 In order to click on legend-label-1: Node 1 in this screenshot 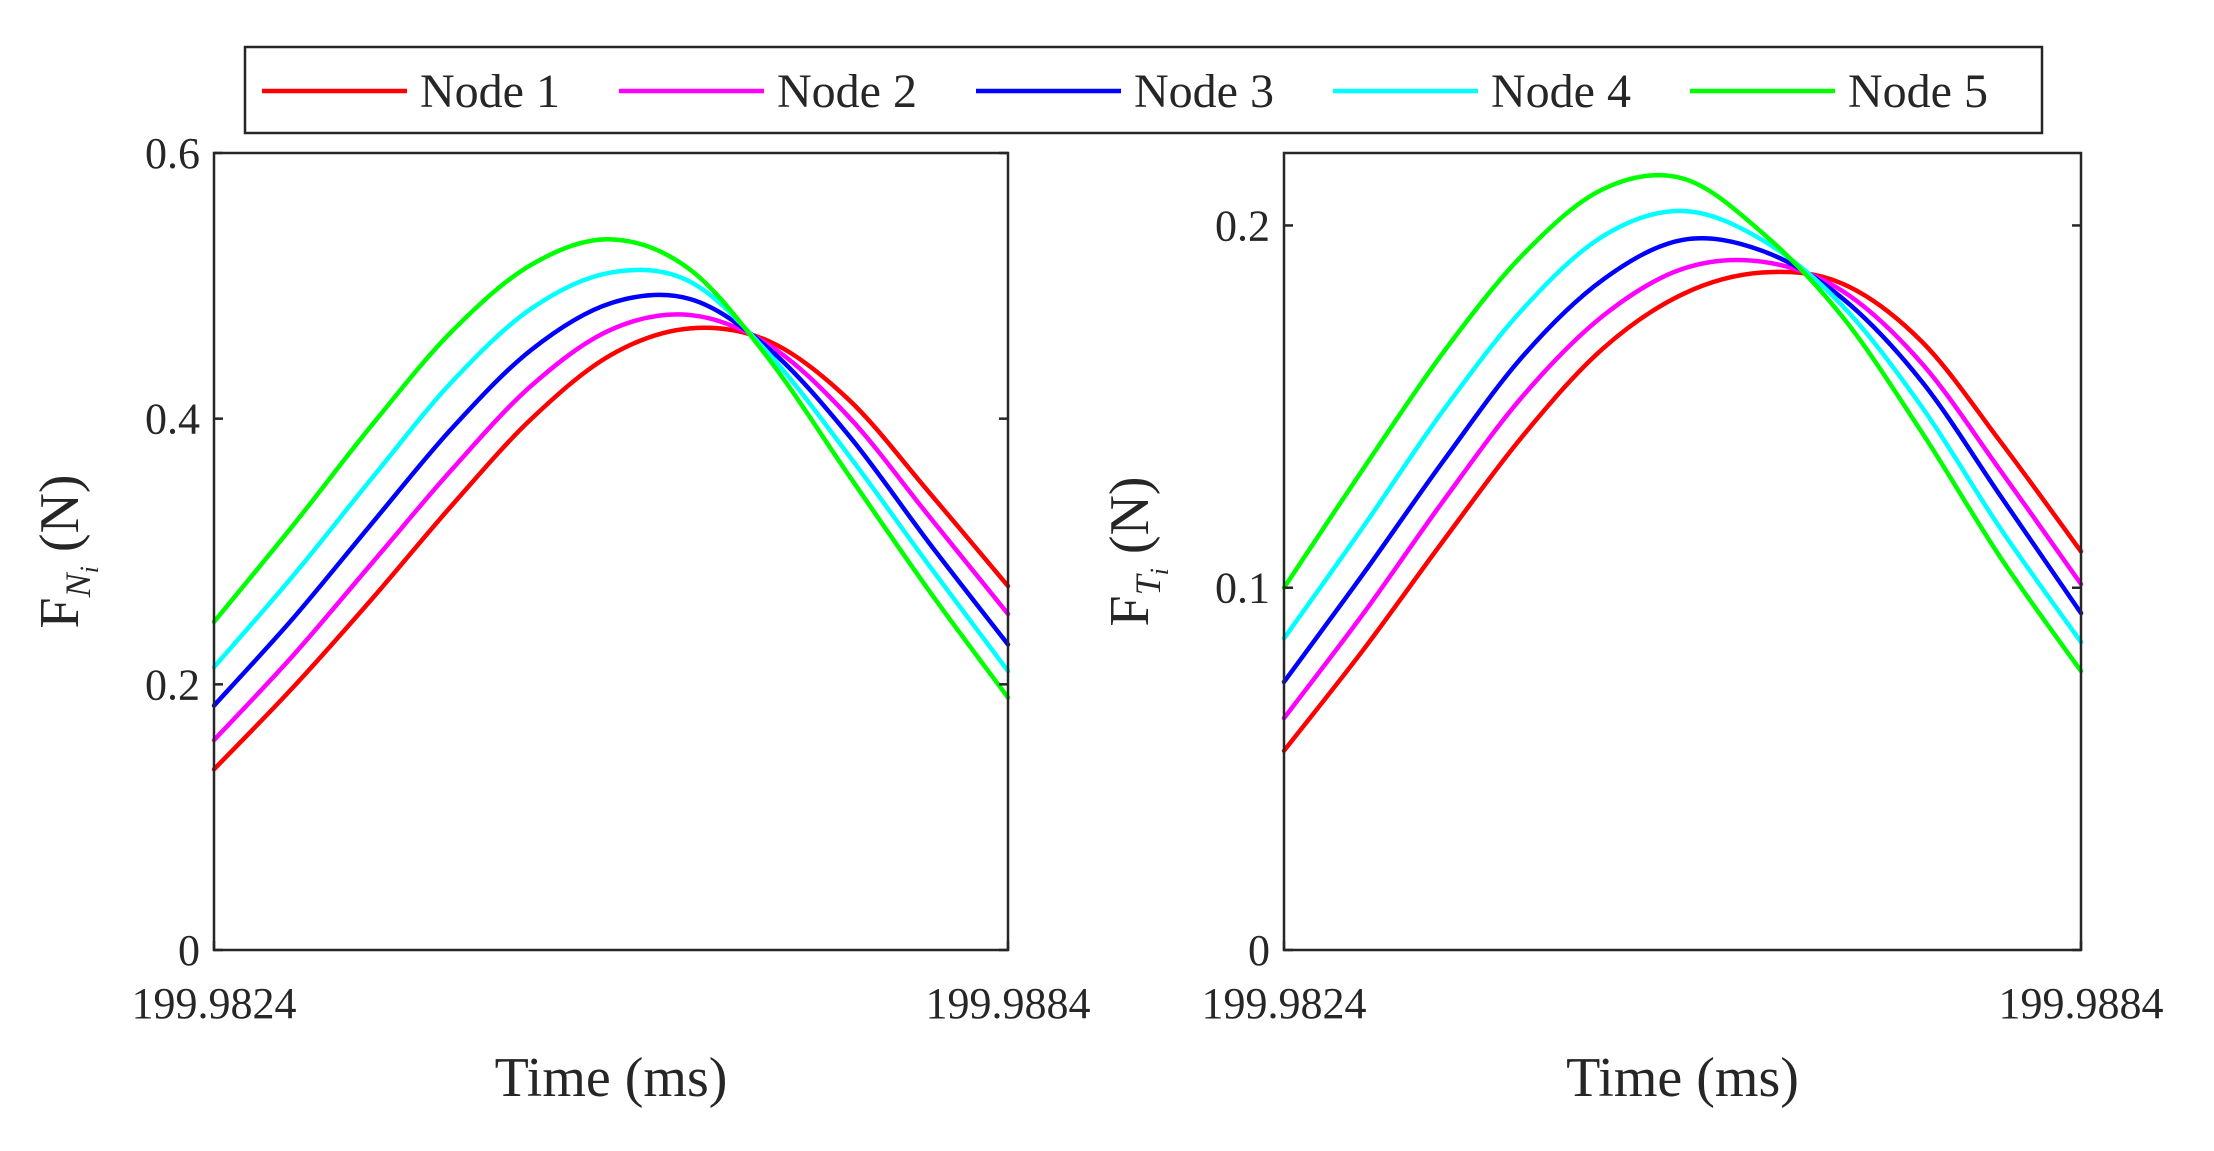, I will do `click(490, 91)`.